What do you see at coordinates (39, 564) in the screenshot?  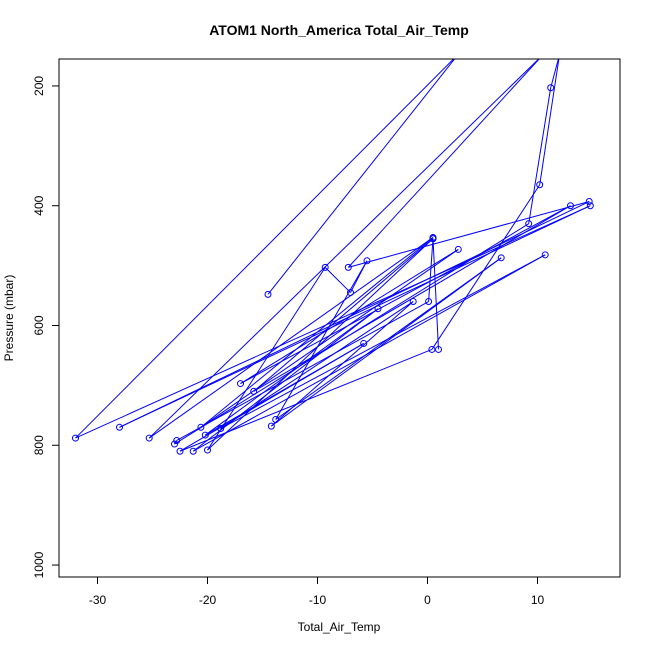 I see `y-tick-label: 1000` at bounding box center [39, 564].